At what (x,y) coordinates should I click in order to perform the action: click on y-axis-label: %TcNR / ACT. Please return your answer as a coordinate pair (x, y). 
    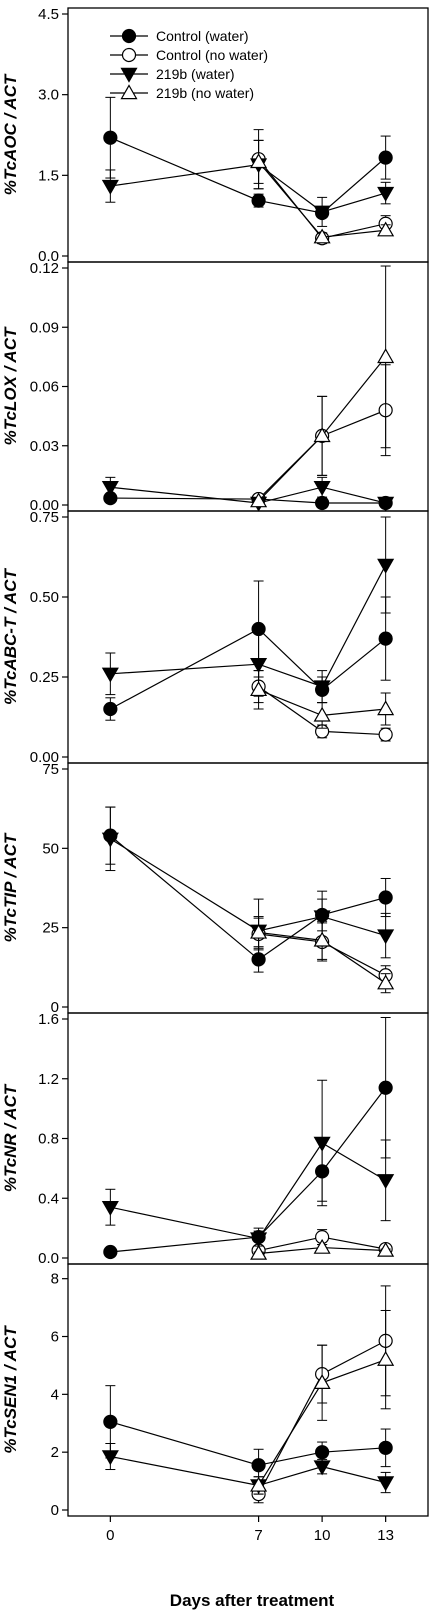
    Looking at the image, I should click on (10, 1137).